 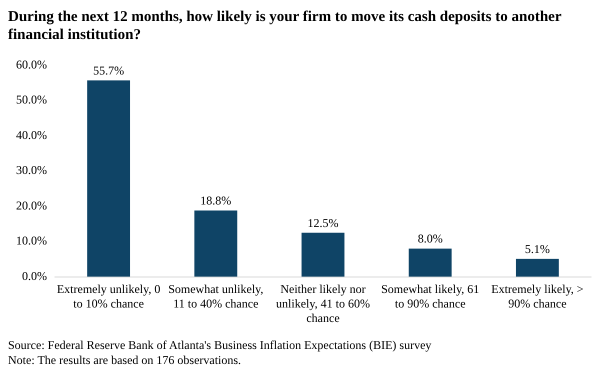 I want to click on data-label: 5.1%, so click(x=537, y=249).